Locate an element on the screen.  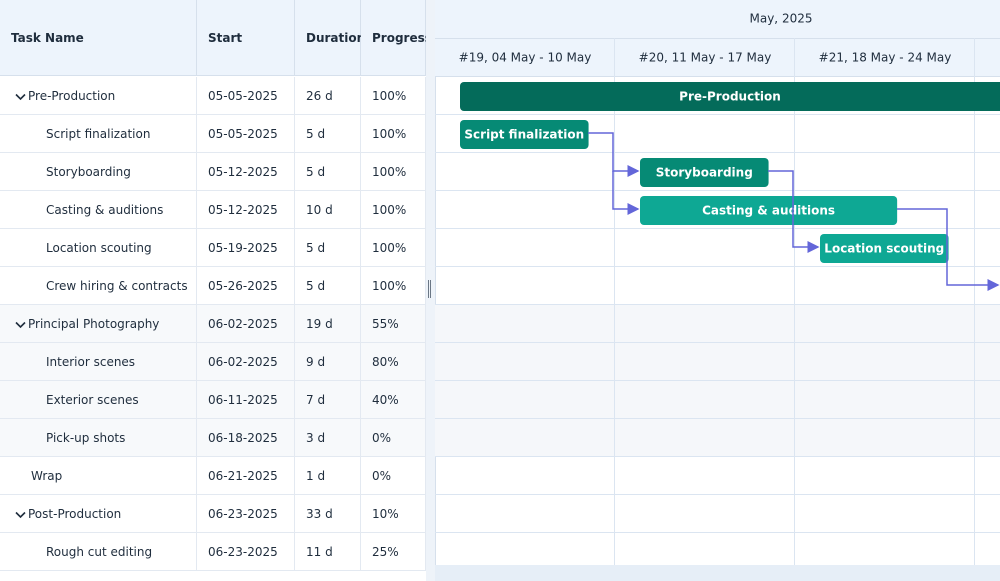
grid-cell: 06-18-2025 is located at coordinates (246, 438).